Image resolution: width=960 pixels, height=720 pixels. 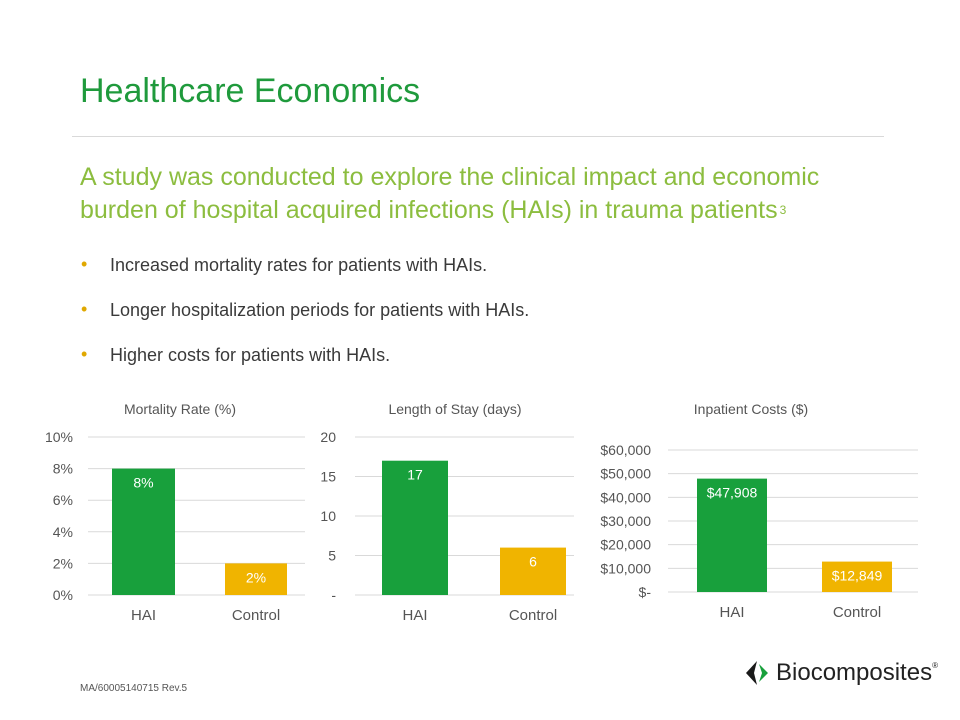 I want to click on chart-title: Length of Stay (days), so click(x=454, y=409).